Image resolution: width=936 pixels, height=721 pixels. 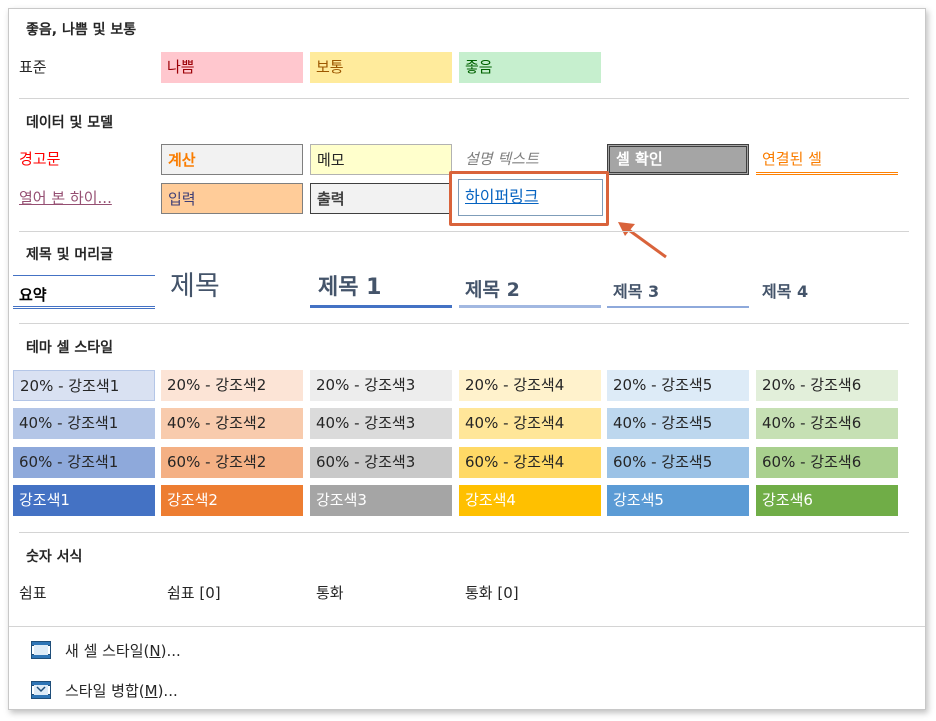 What do you see at coordinates (182, 160) in the screenshot?
I see `style-calculation-label: 계산` at bounding box center [182, 160].